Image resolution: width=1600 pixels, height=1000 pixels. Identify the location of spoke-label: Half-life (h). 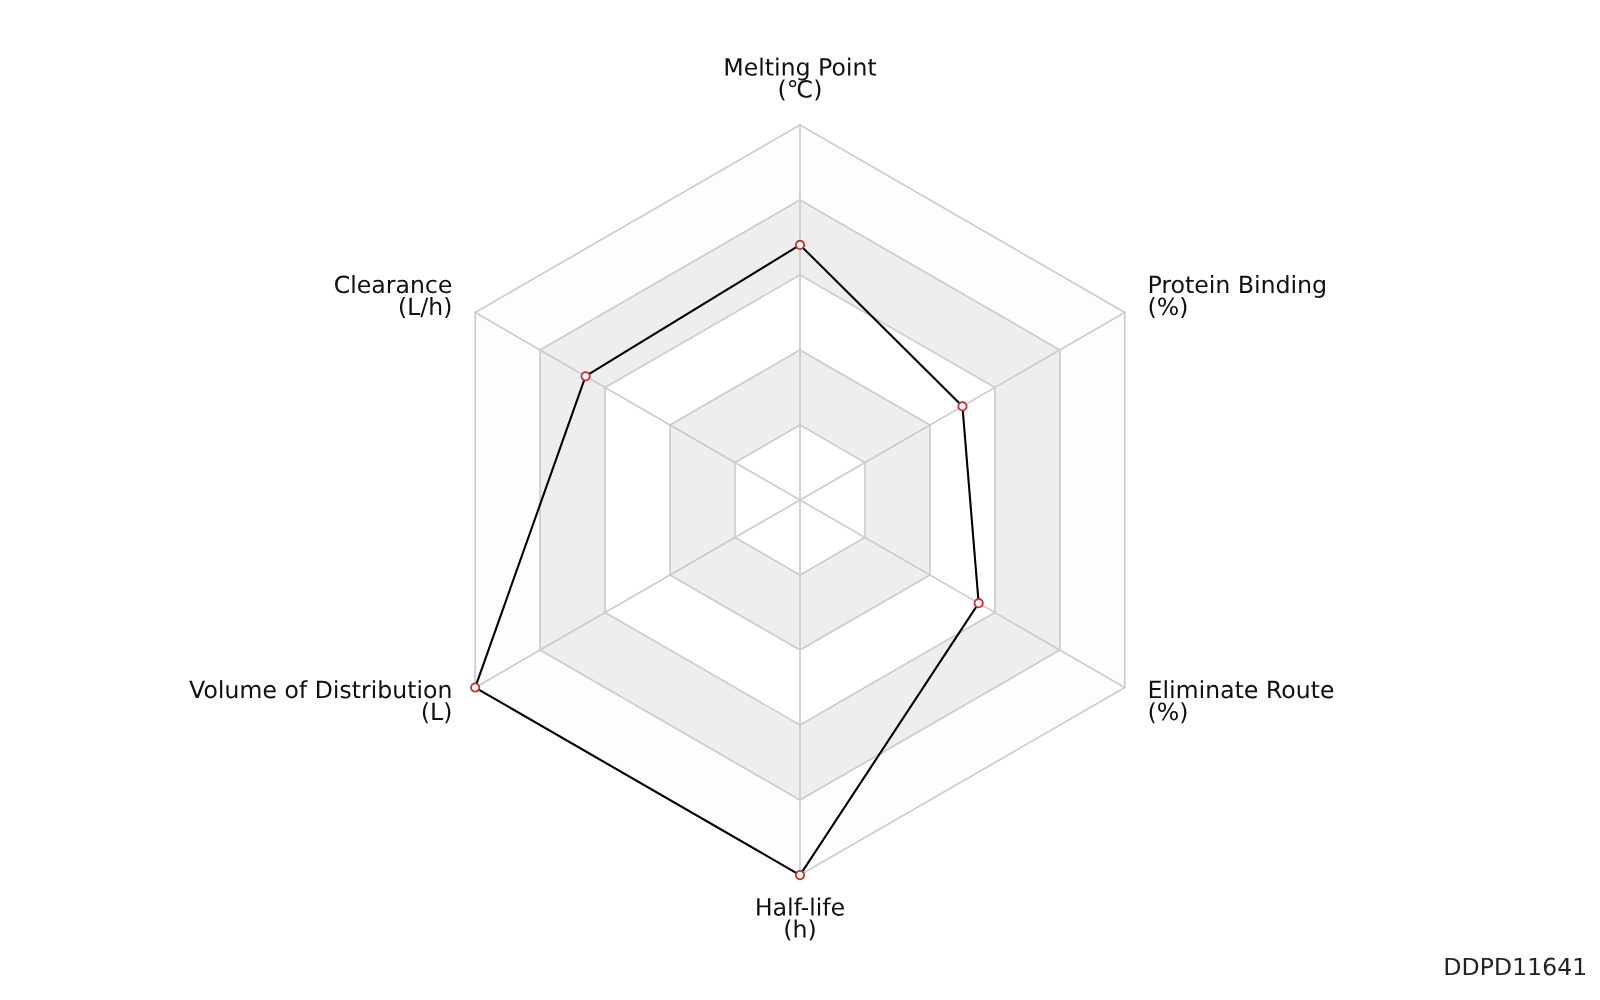
(800, 919).